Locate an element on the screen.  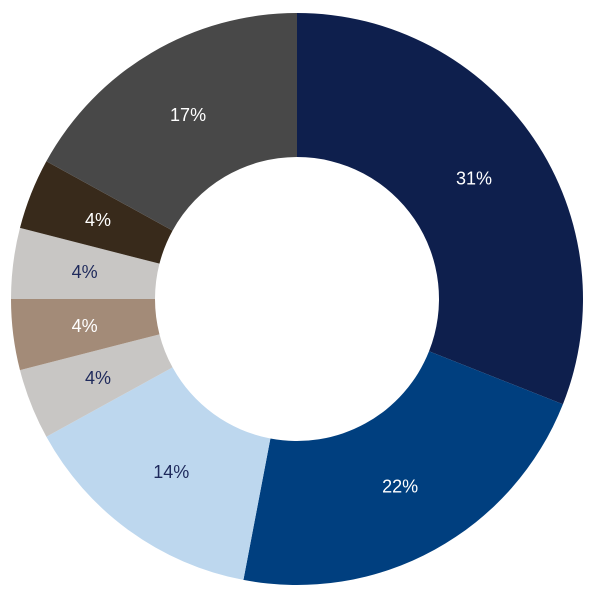
slice-label-1: 31% is located at coordinates (474, 179).